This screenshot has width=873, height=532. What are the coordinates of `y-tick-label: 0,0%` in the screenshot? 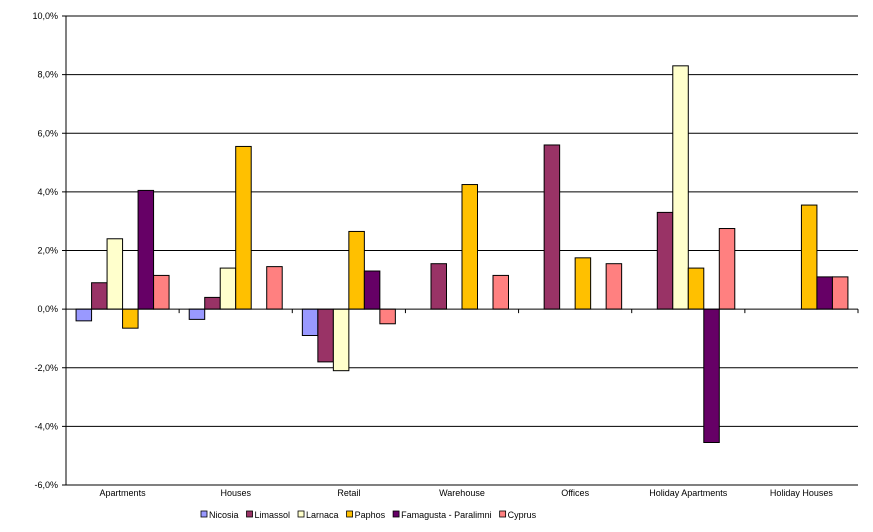 It's located at (47, 309).